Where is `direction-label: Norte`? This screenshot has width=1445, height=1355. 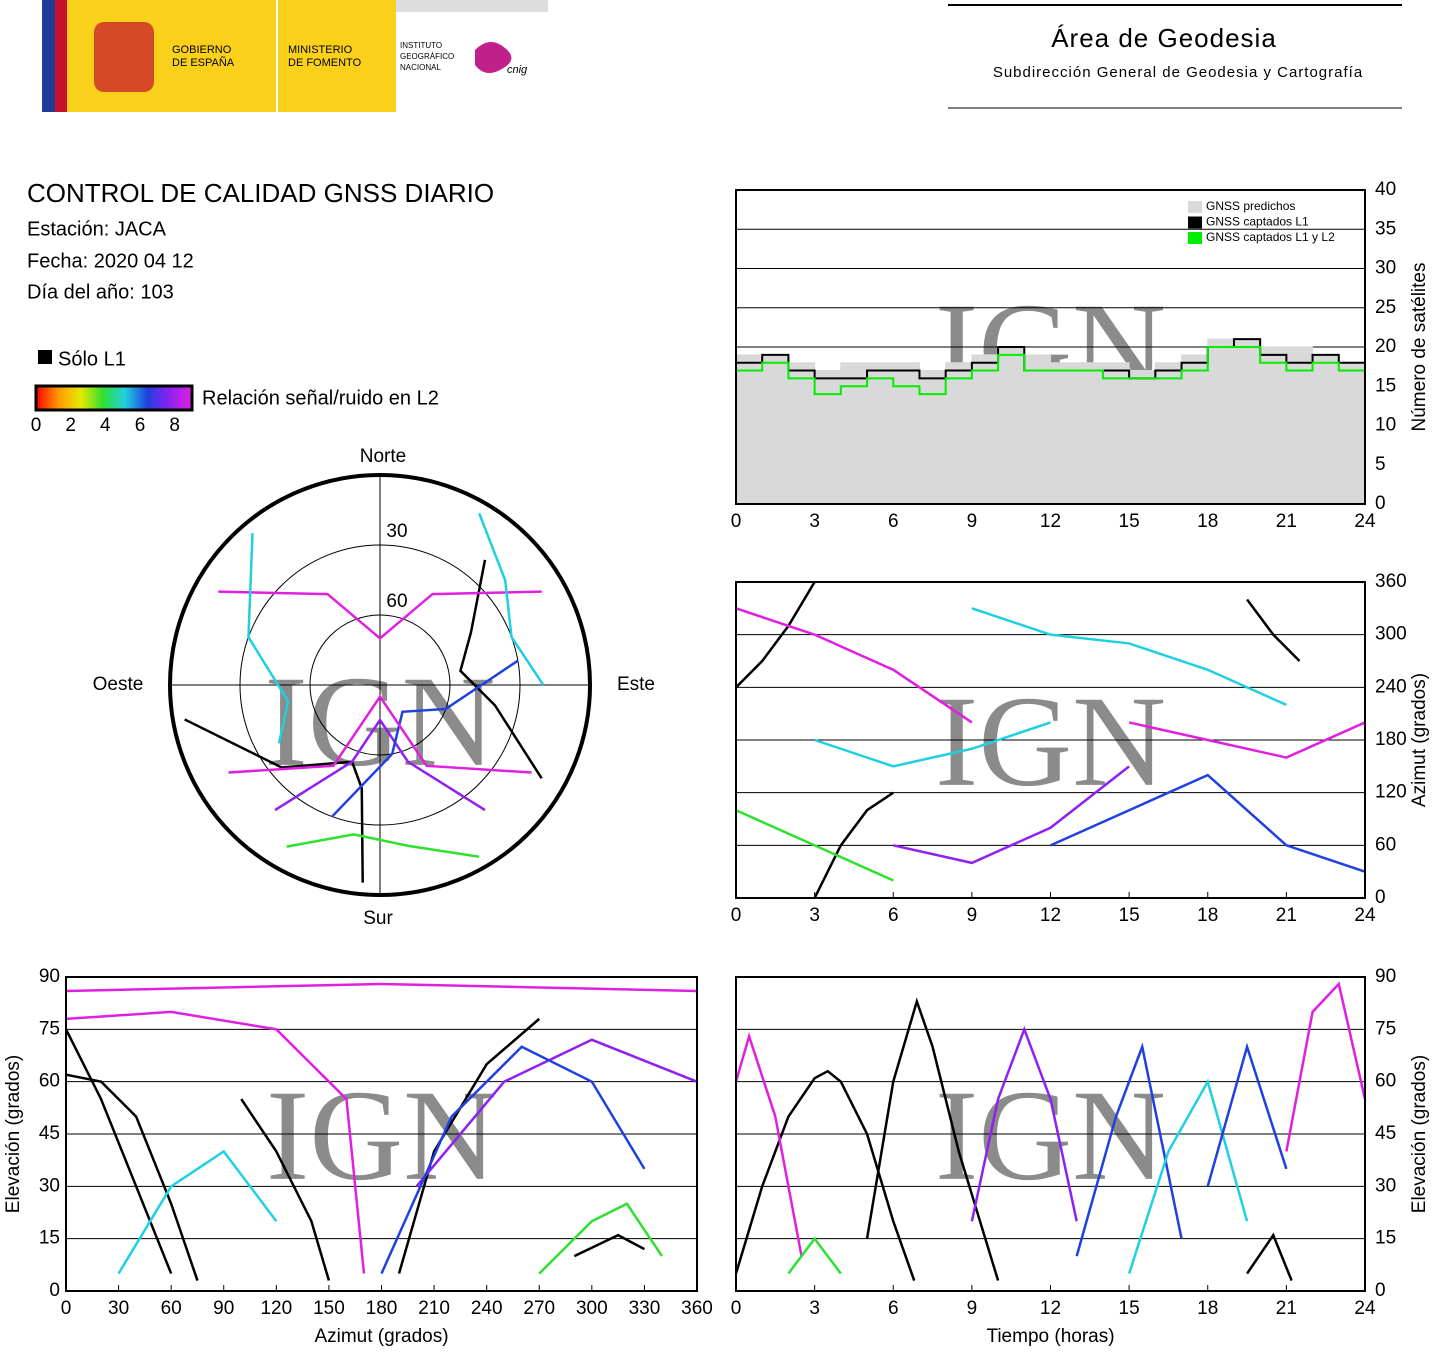
direction-label: Norte is located at coordinates (383, 456).